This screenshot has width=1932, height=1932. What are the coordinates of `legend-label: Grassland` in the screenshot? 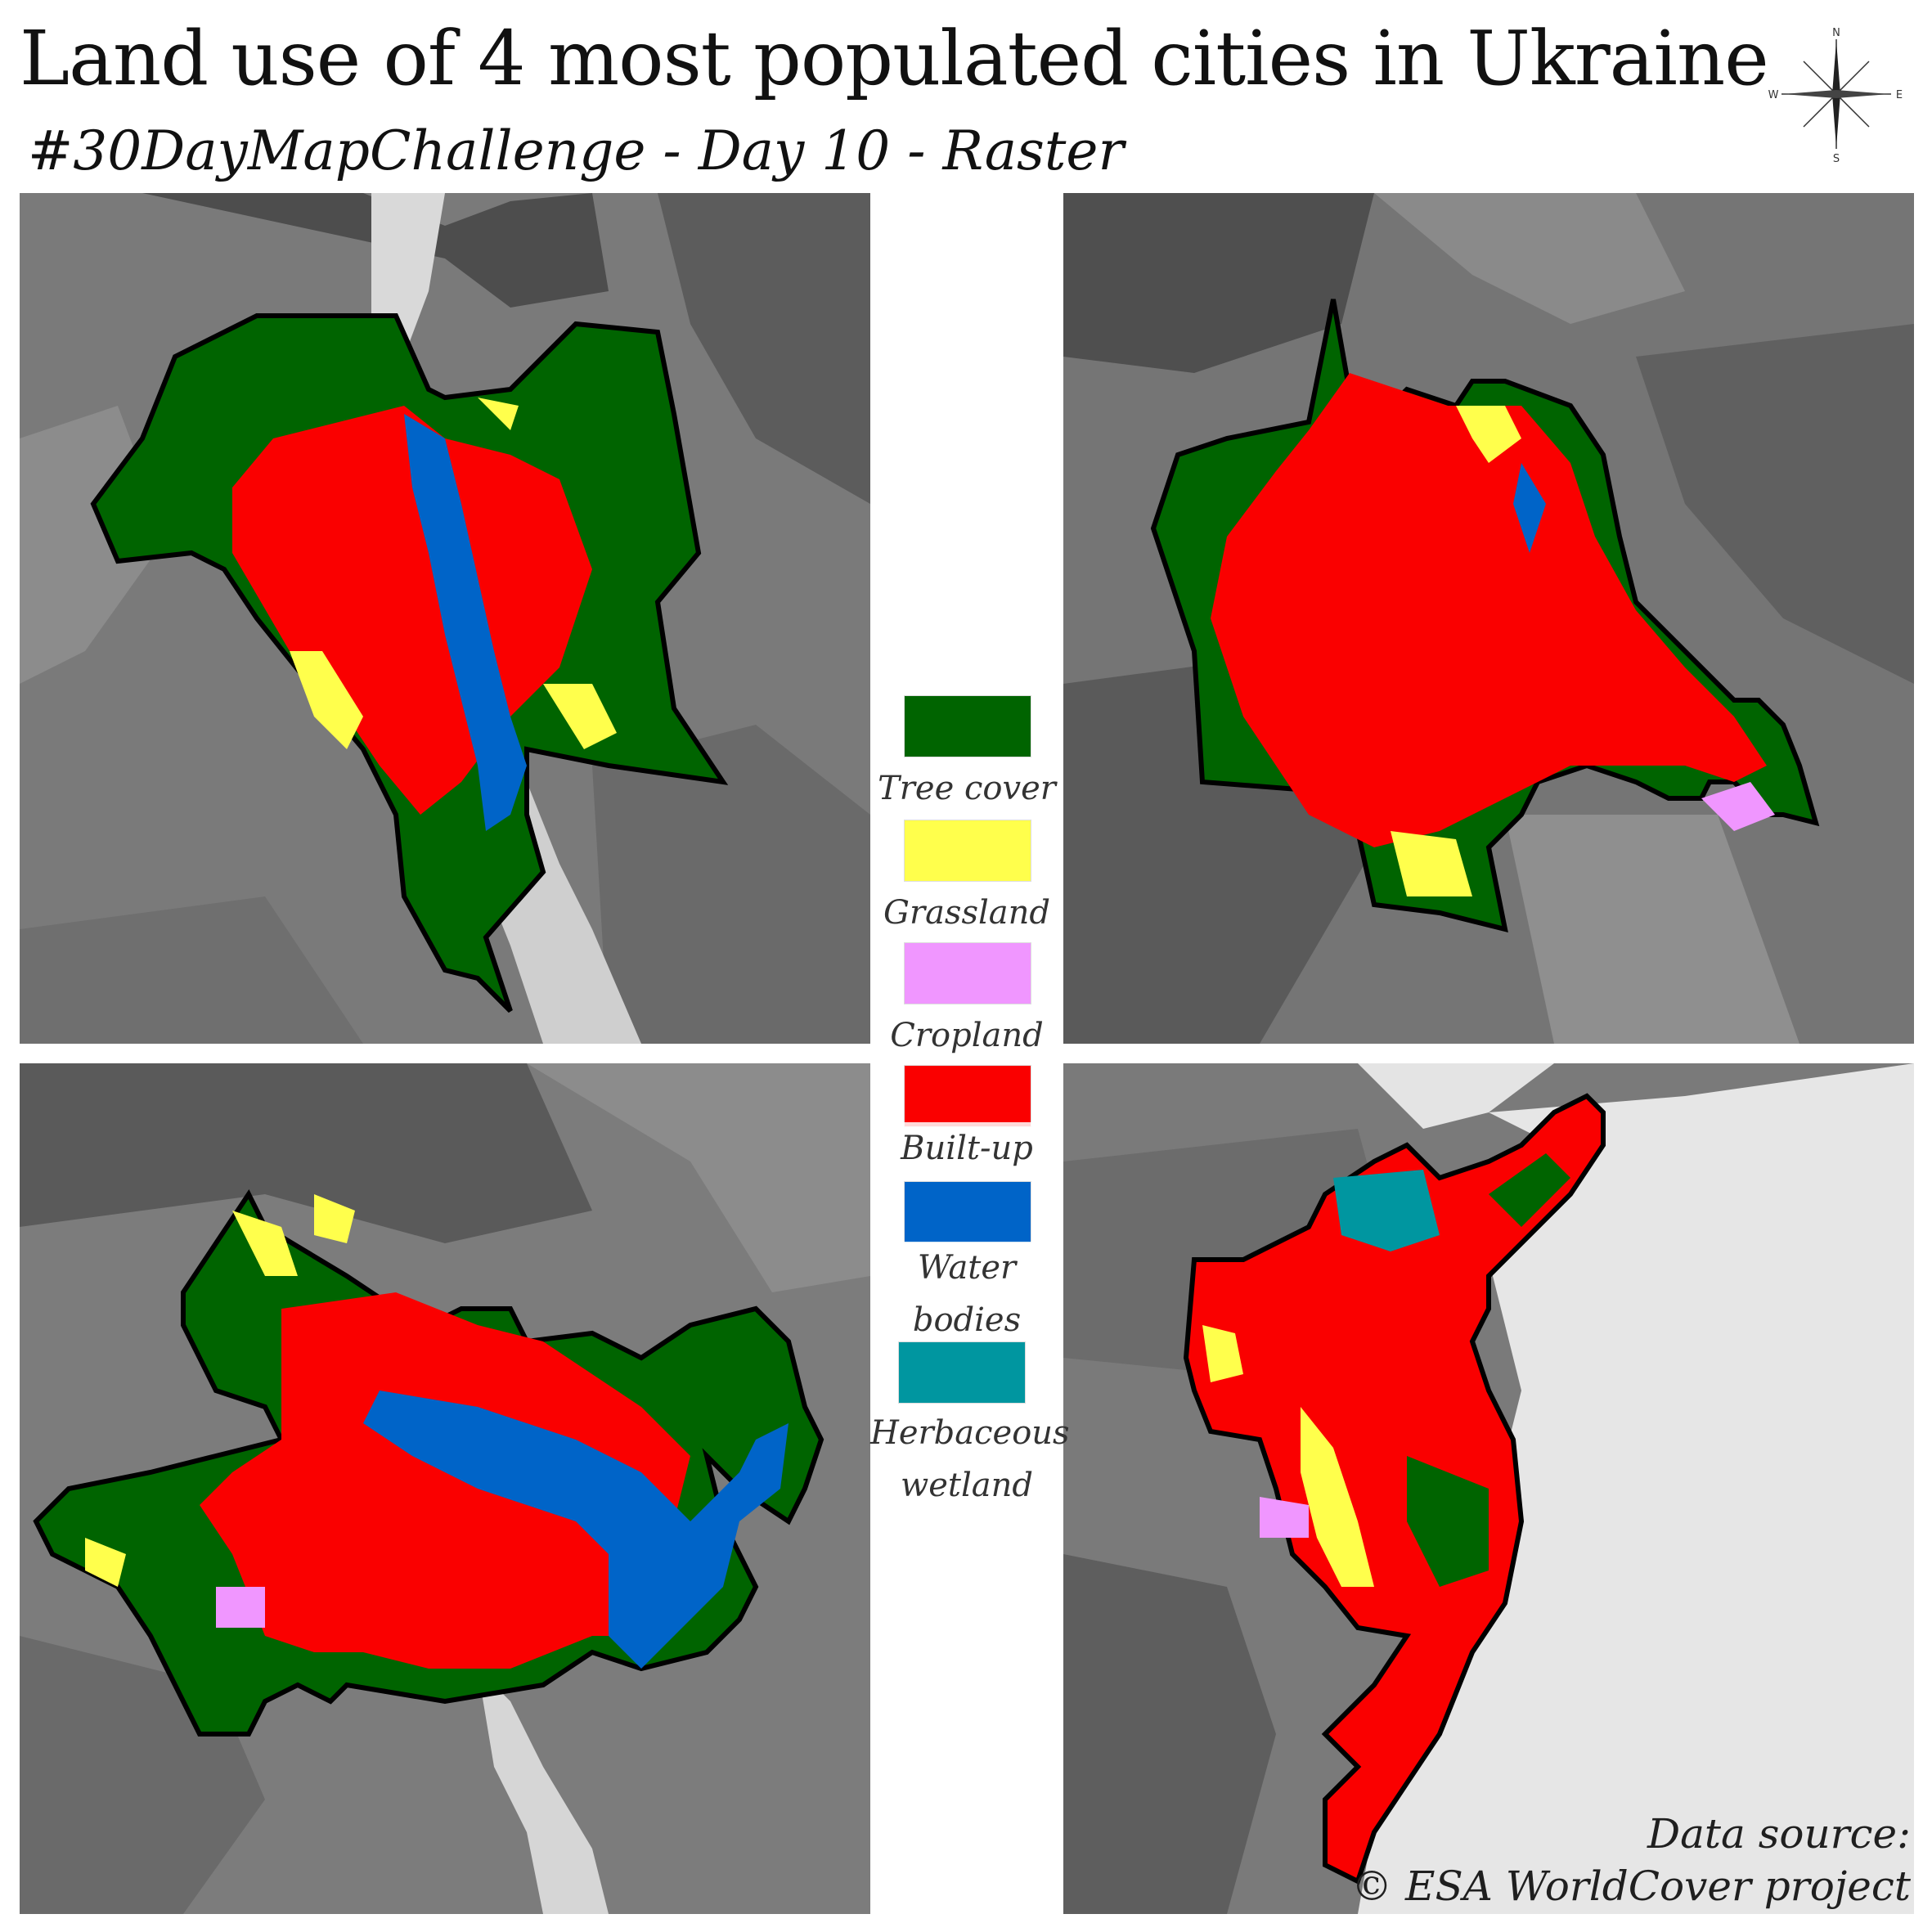 It's located at (967, 913).